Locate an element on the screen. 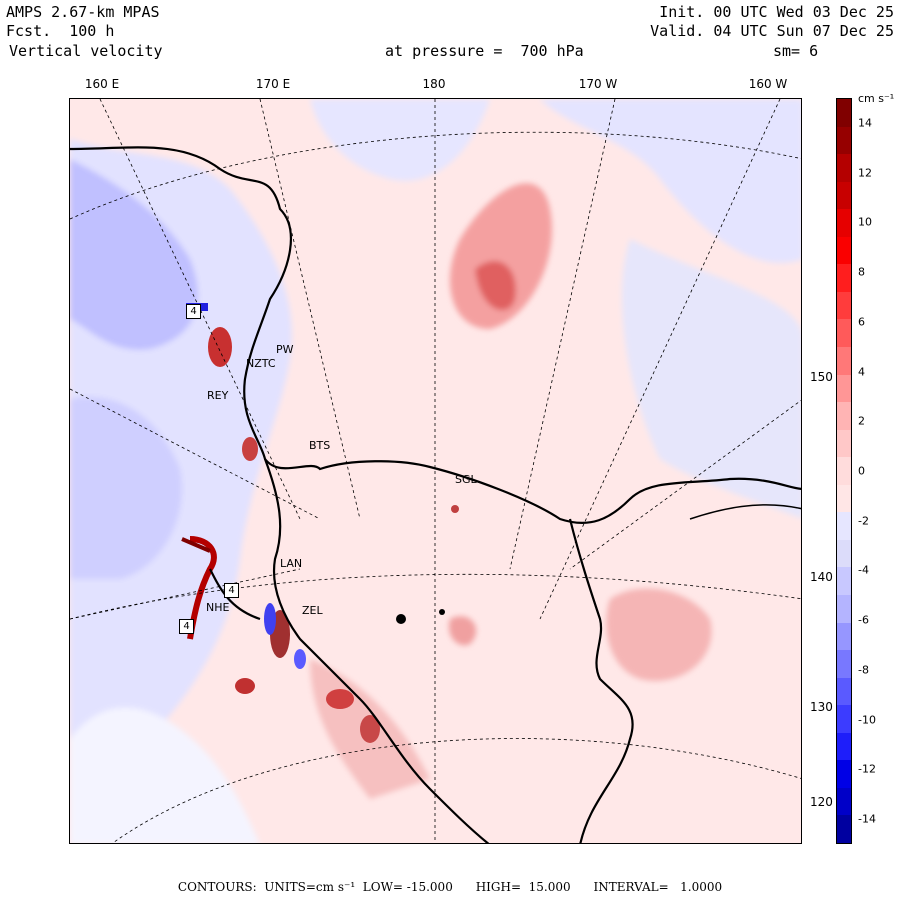  lon-label-160w: 160 W is located at coordinates (768, 84).